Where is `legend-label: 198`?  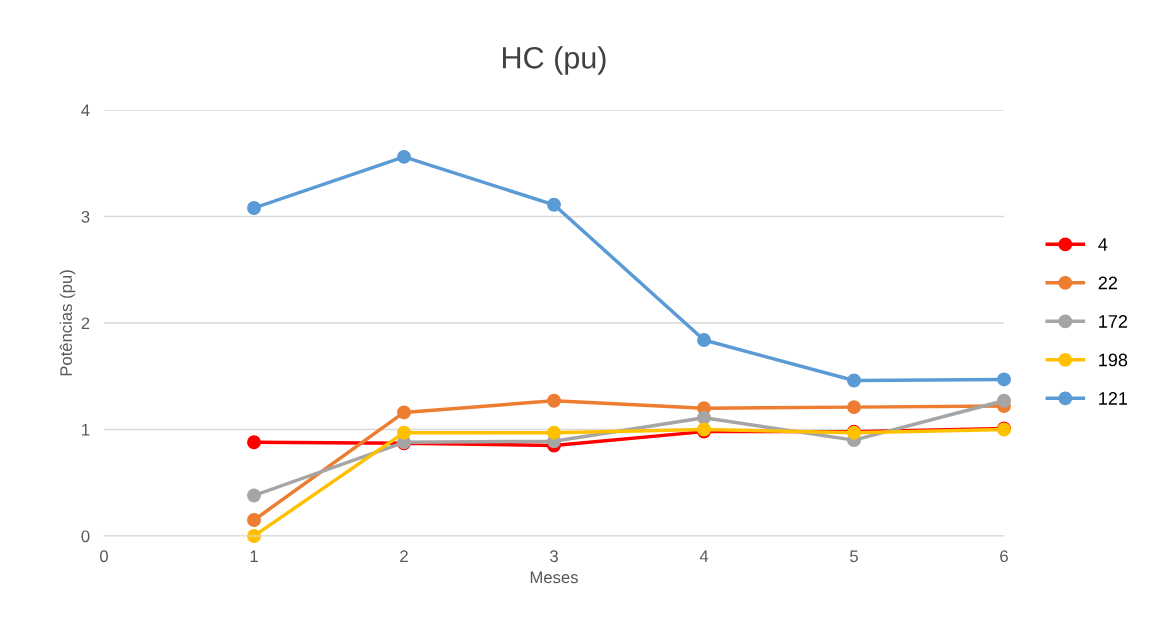 legend-label: 198 is located at coordinates (1113, 360).